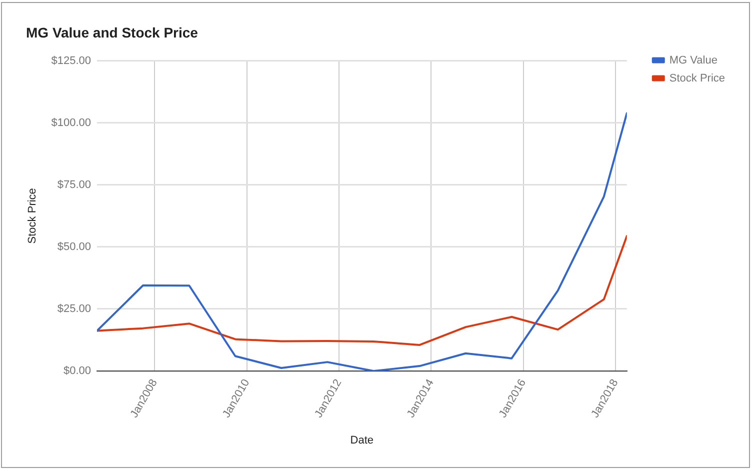  I want to click on y-tick-label: $100.00, so click(71, 122).